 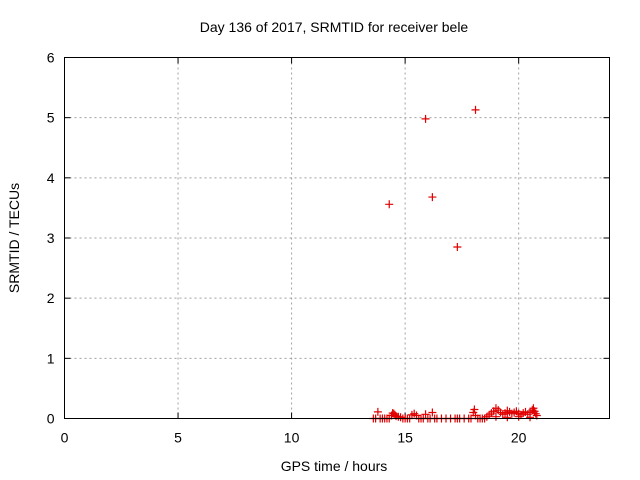 What do you see at coordinates (178, 438) in the screenshot?
I see `x-tick-label: 5` at bounding box center [178, 438].